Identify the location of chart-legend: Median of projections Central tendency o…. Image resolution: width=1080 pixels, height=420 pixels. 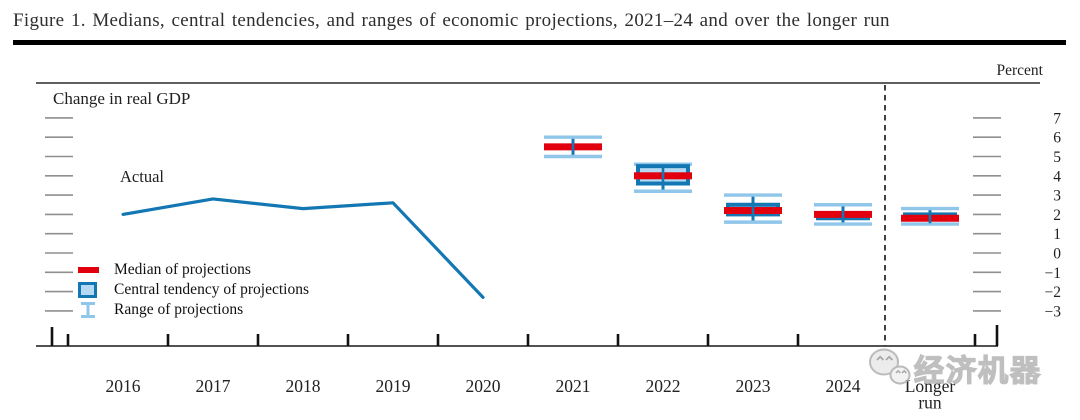
(193, 290).